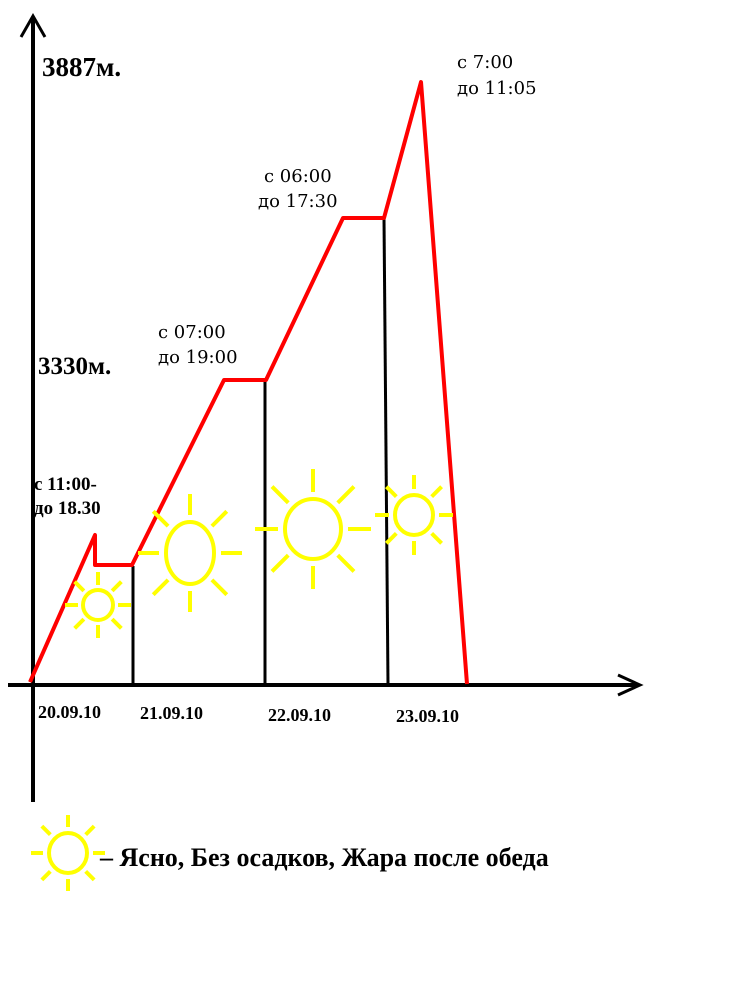 The image size is (751, 981). Describe the element at coordinates (81, 67) in the screenshot. I see `alt-label-max: 3887м.` at that location.